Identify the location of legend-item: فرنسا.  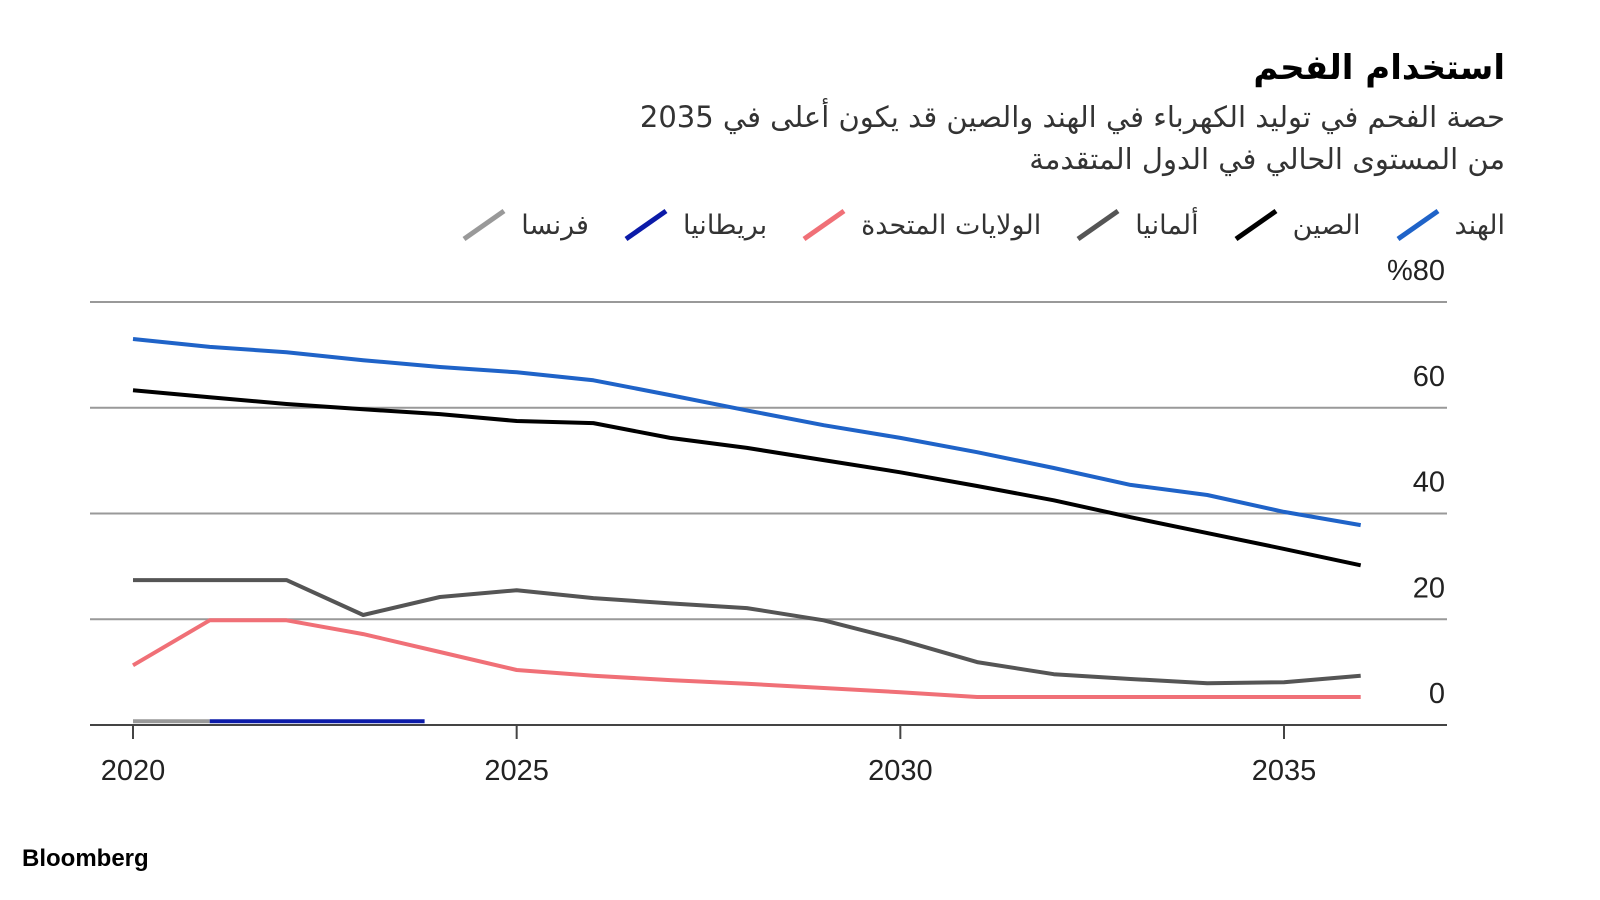
(525, 225).